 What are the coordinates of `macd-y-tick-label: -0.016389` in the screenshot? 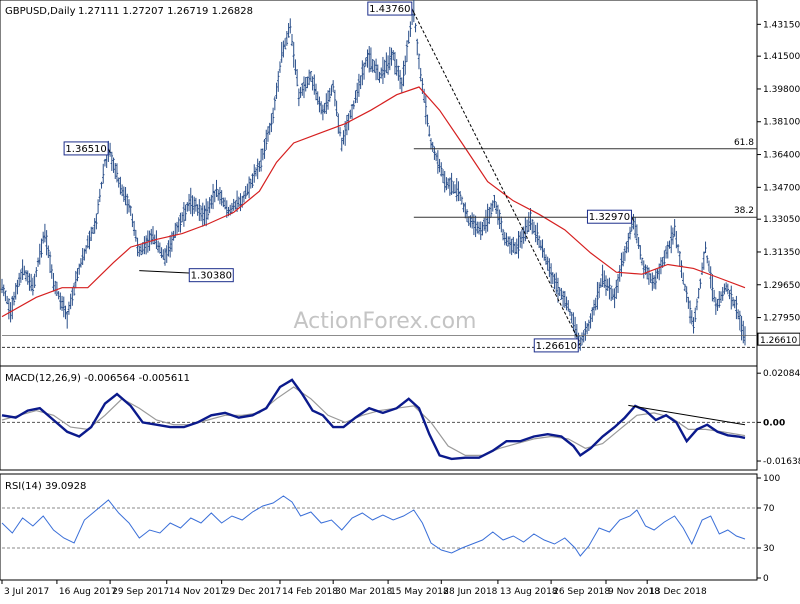 It's located at (781, 462).